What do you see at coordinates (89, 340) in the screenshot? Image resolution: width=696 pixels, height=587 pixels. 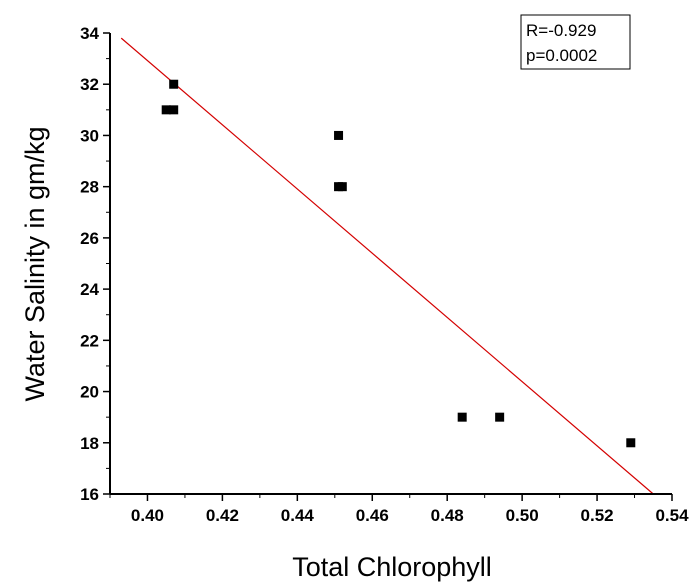 I see `y-tick-label: 22` at bounding box center [89, 340].